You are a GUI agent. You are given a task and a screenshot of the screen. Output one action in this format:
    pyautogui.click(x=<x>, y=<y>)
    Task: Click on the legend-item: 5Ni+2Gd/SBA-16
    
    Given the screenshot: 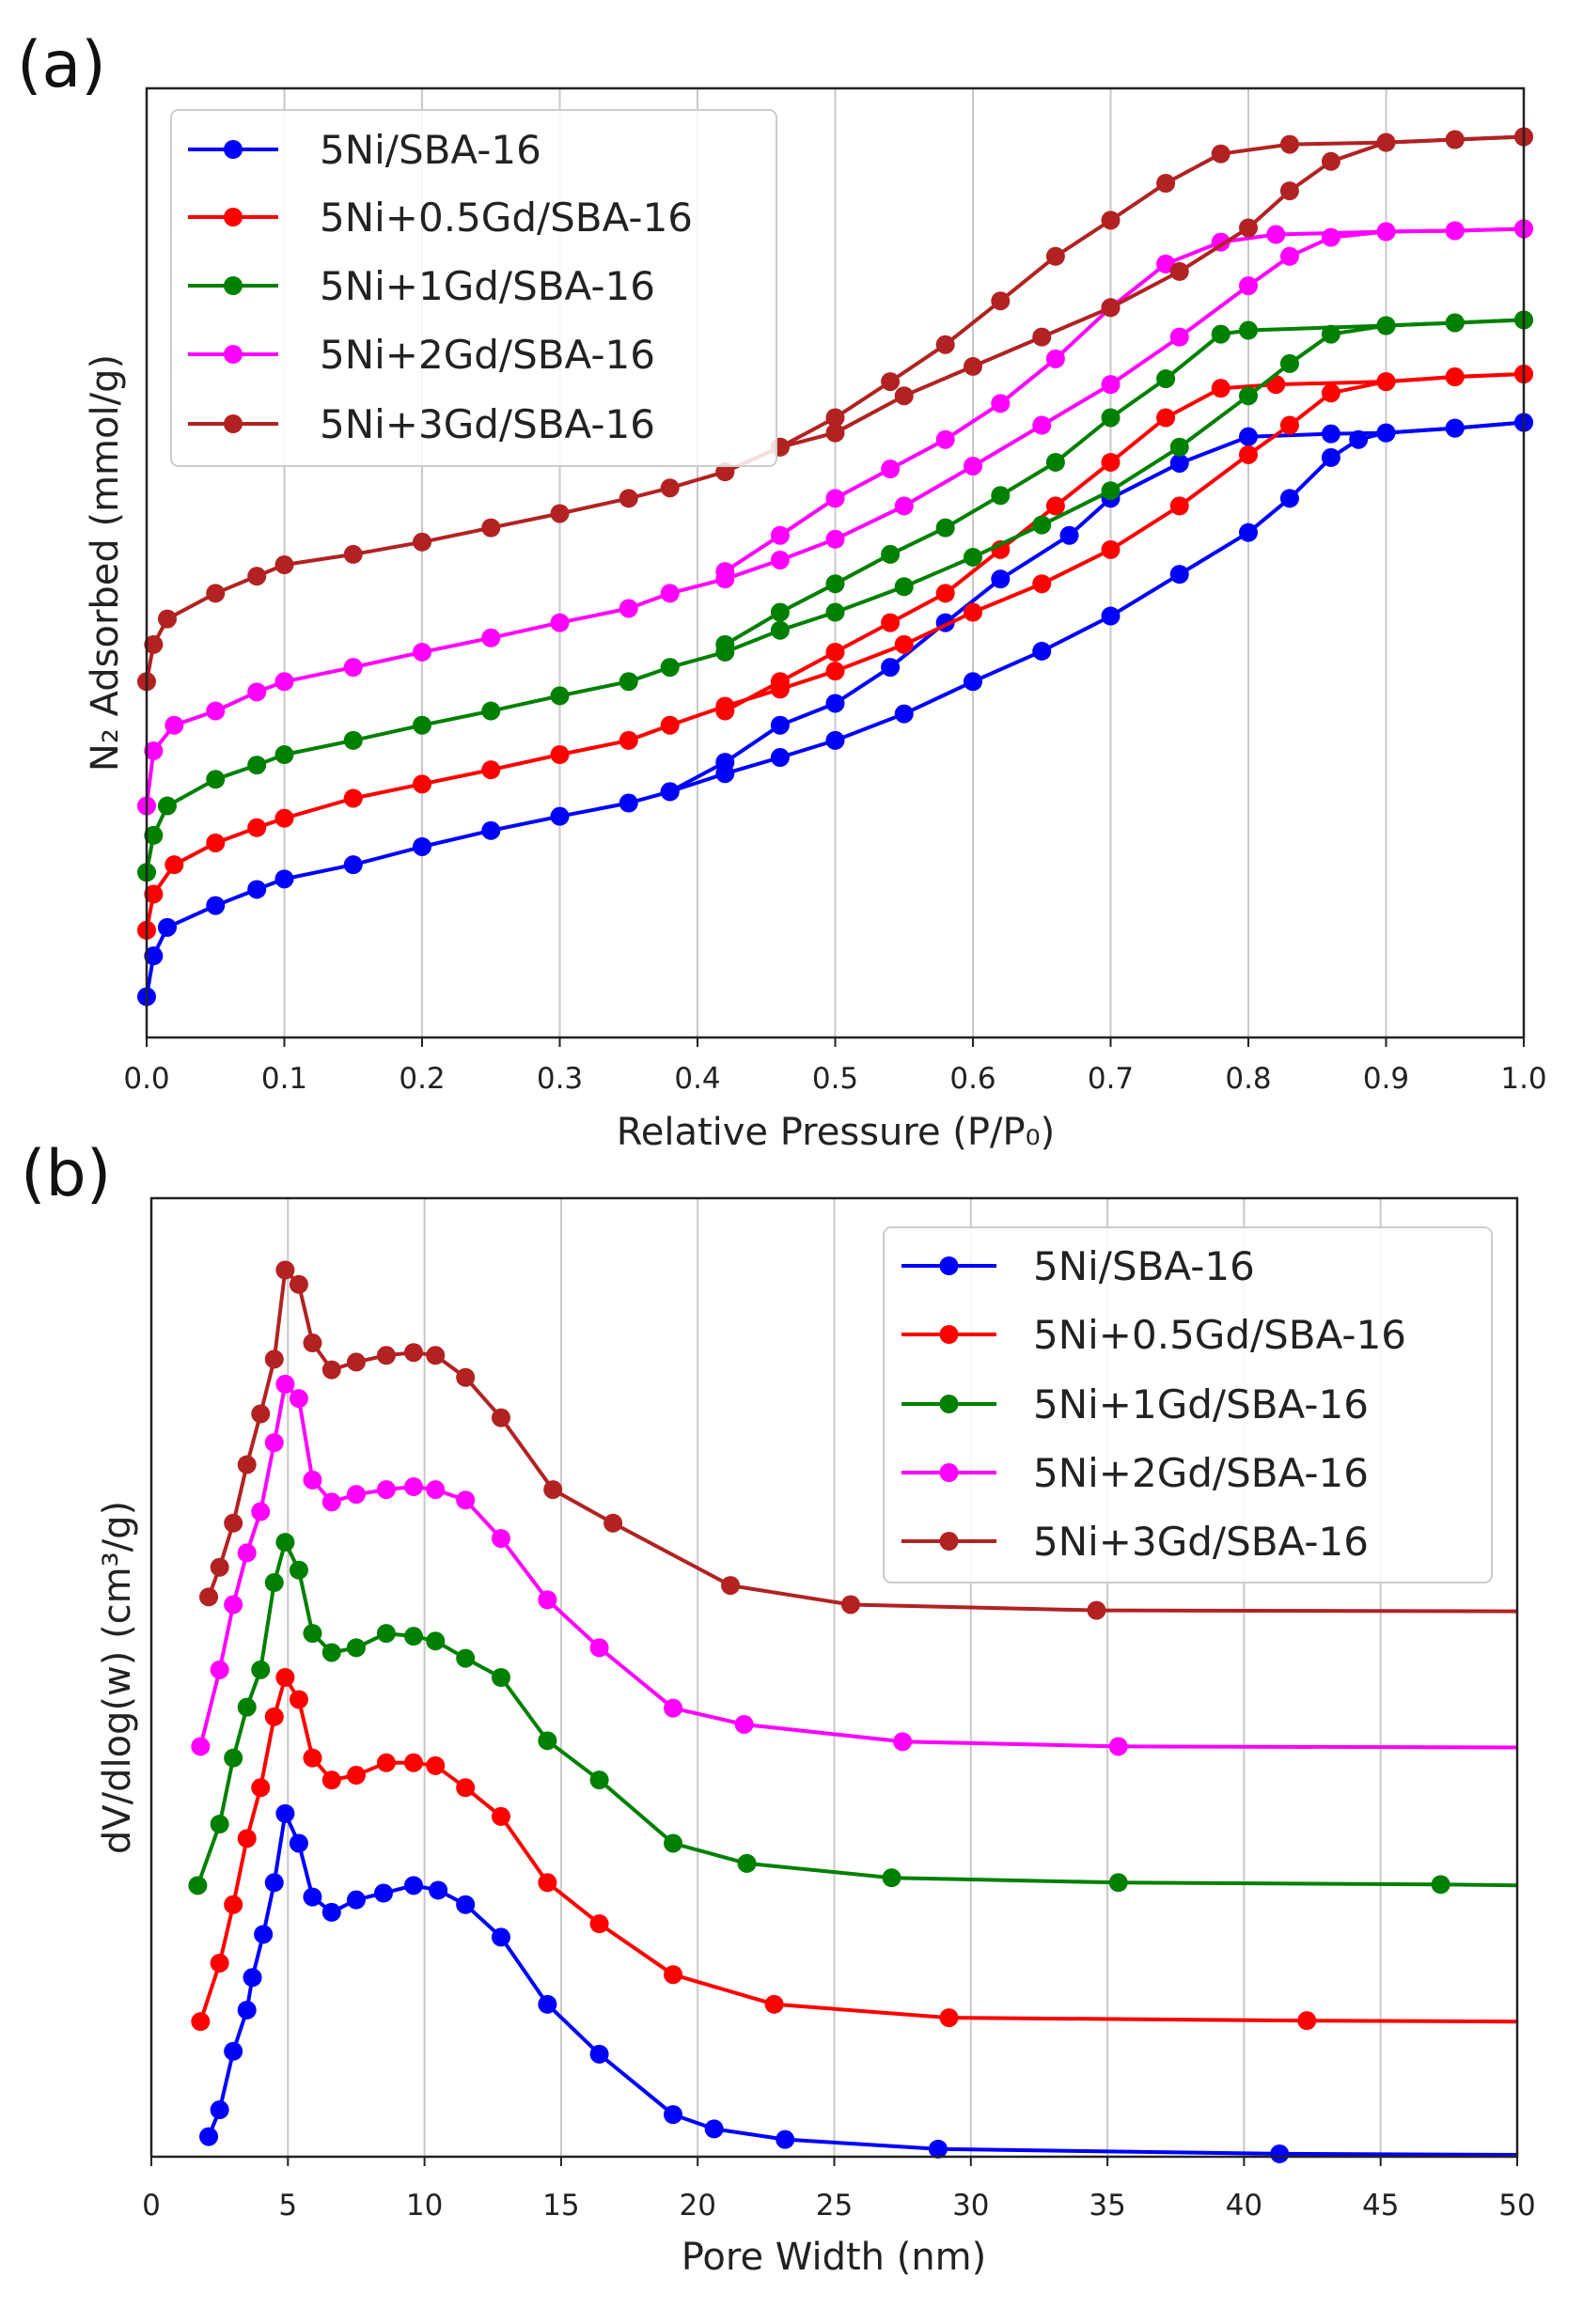 What is the action you would take?
    pyautogui.click(x=1135, y=1473)
    